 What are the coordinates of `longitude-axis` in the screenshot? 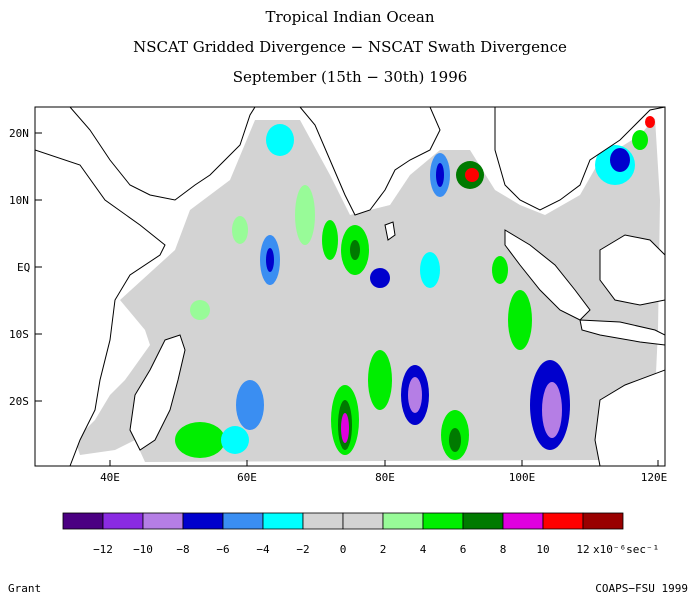 It's located at (384, 463).